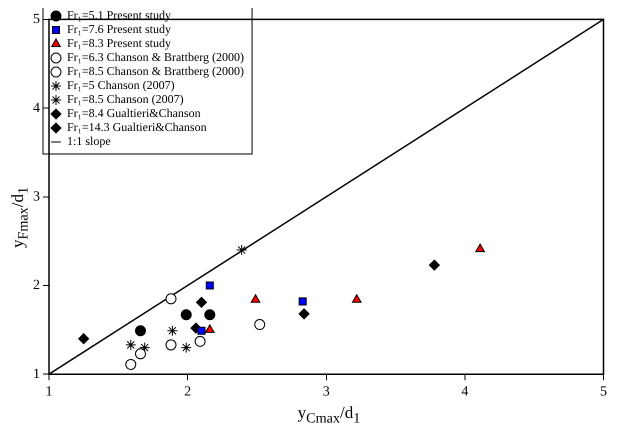 This screenshot has height=435, width=618. Describe the element at coordinates (125, 99) in the screenshot. I see `legend-label: Fr₁=8.5 Chanson (2007)` at that location.